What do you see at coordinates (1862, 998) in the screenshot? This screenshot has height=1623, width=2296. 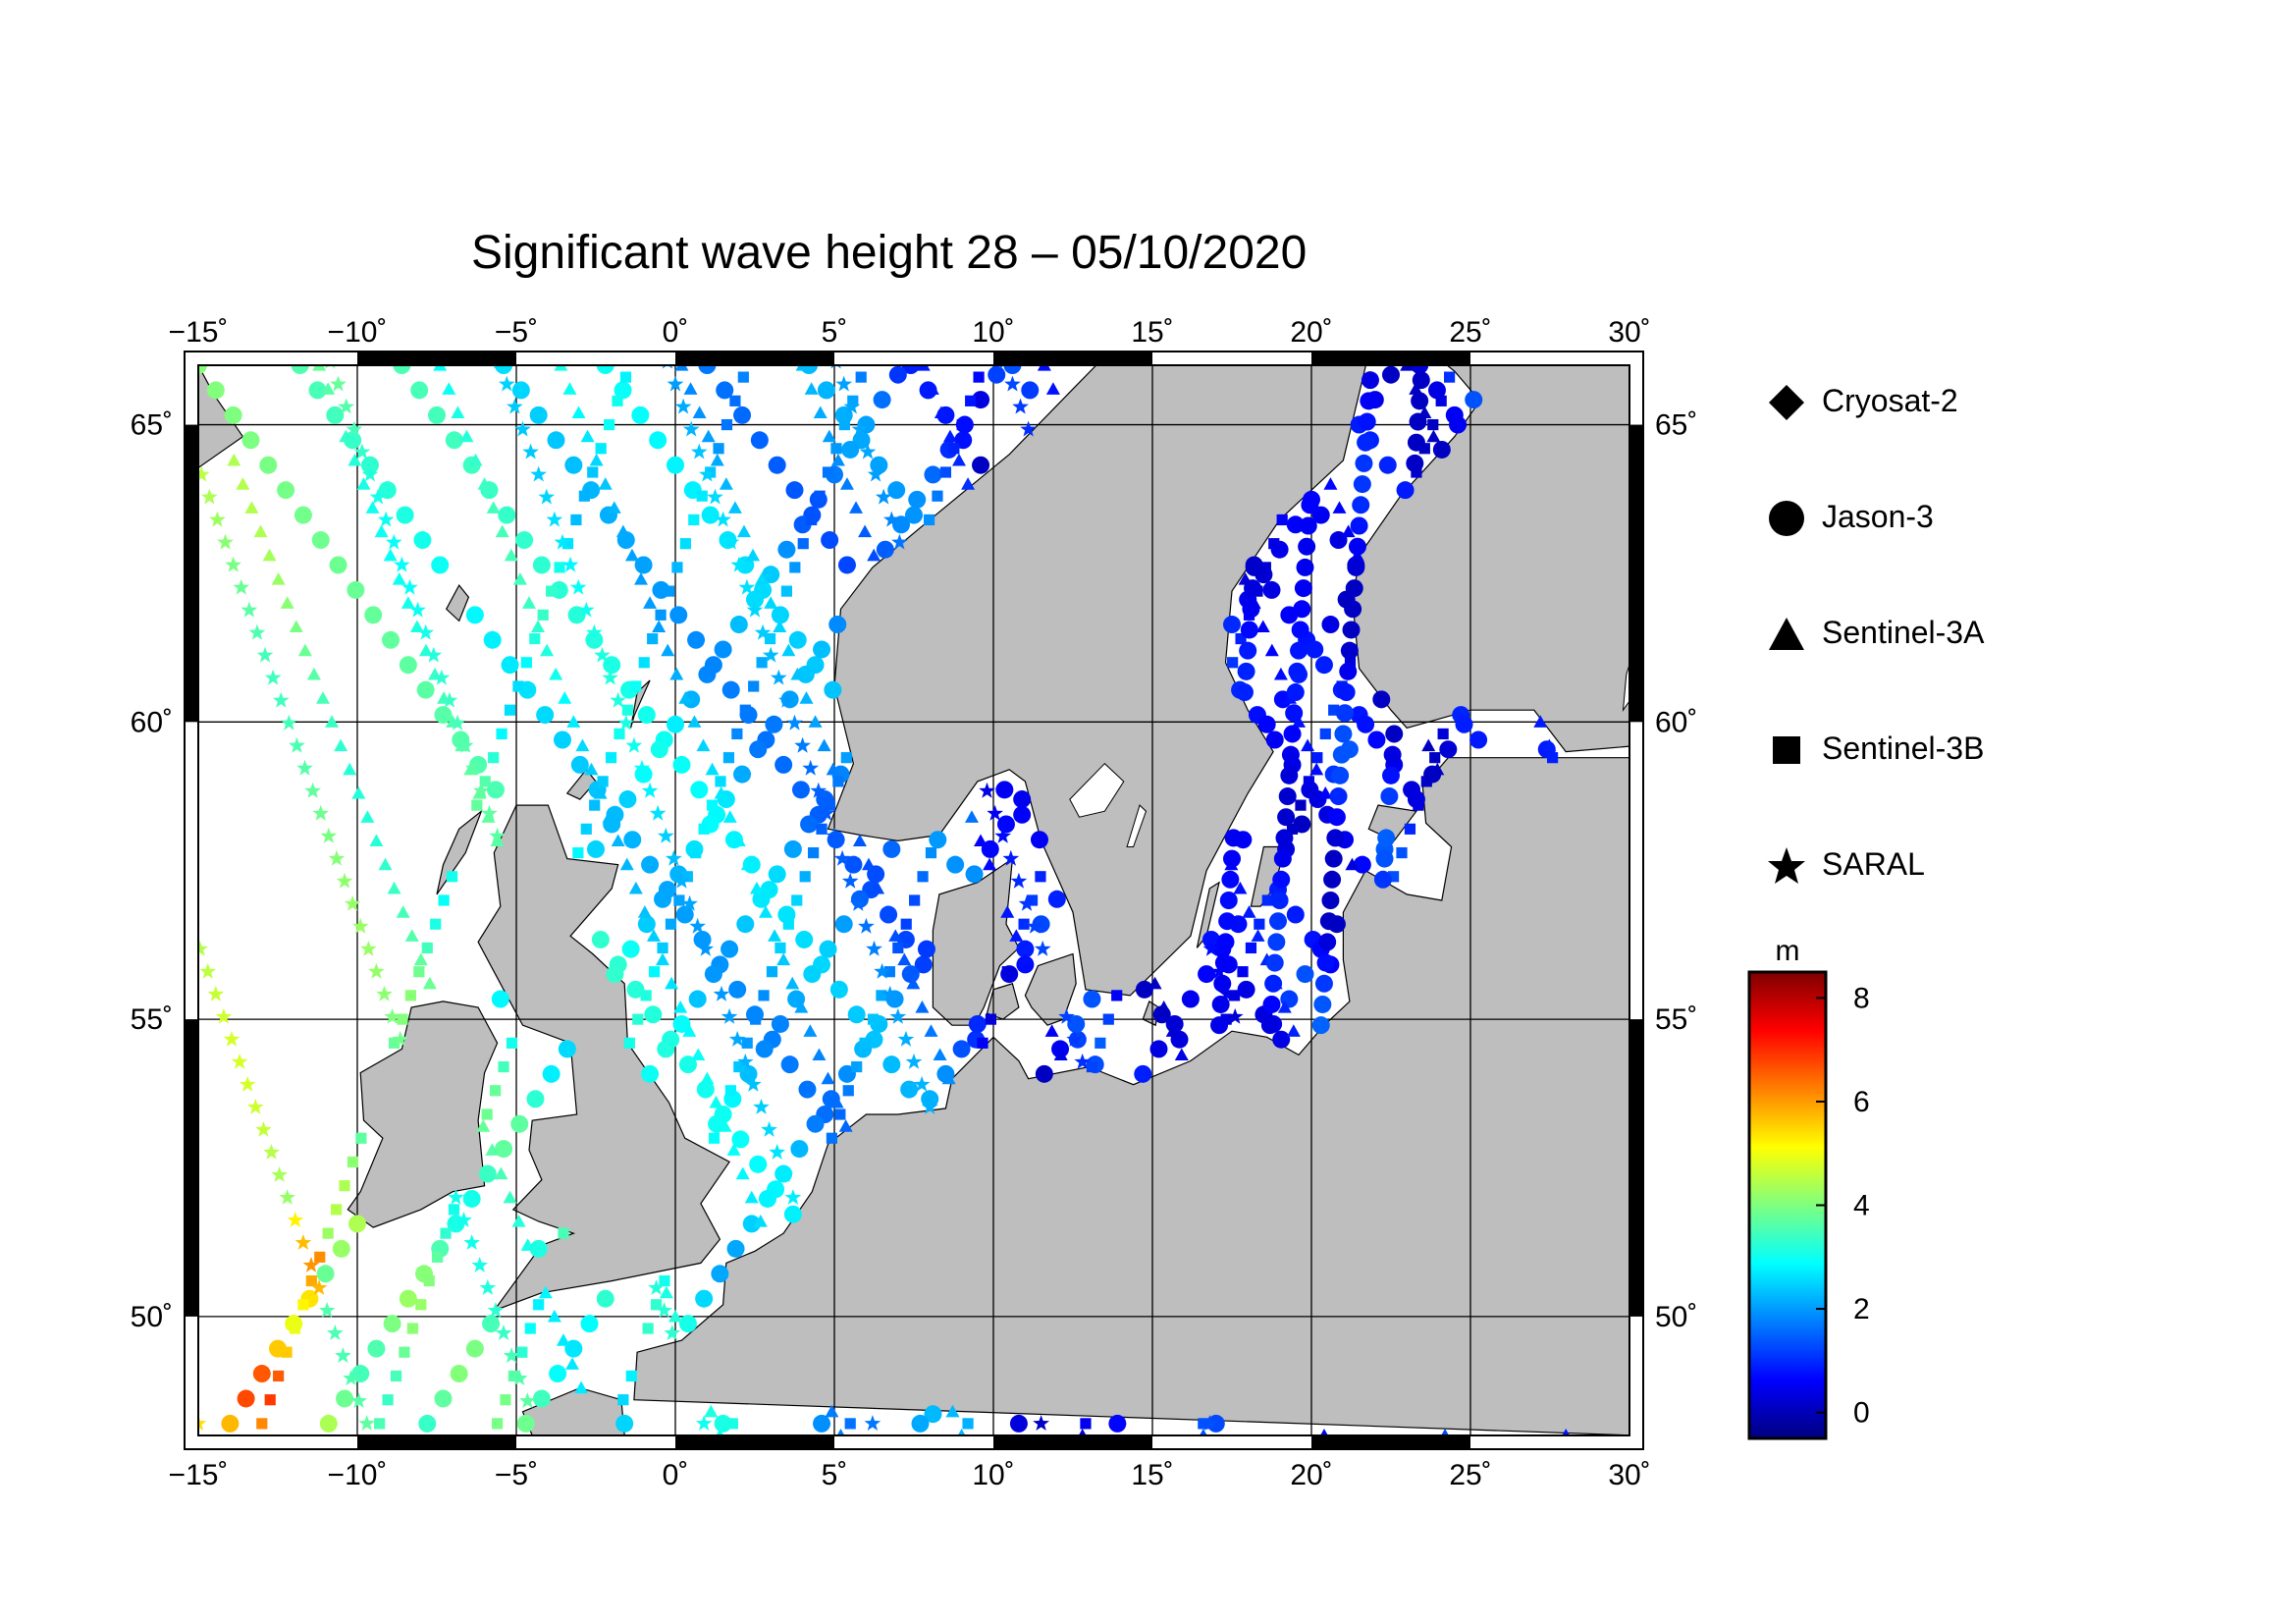 I see `colorbar-tick-label: 8` at bounding box center [1862, 998].